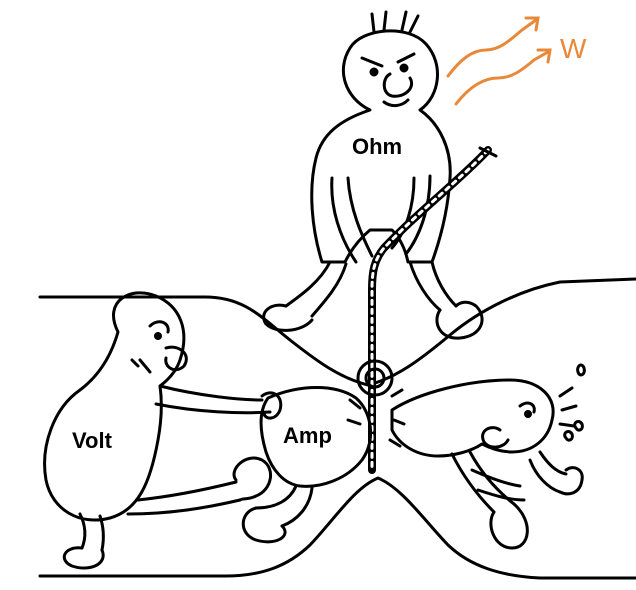 The image size is (636, 590). What do you see at coordinates (492, 48) in the screenshot?
I see `heat-wave-upper` at bounding box center [492, 48].